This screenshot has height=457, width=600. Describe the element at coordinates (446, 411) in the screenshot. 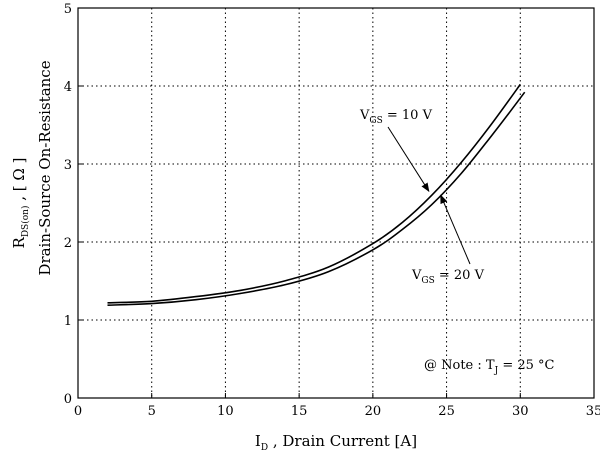

I see `x-tick-label: 25` at that location.